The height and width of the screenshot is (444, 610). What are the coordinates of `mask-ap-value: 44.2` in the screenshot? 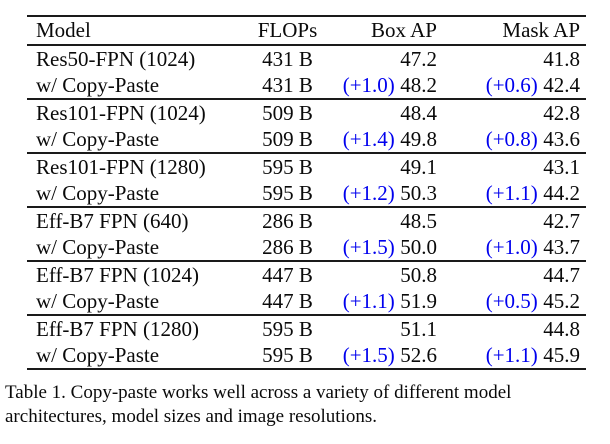 It's located at (561, 192).